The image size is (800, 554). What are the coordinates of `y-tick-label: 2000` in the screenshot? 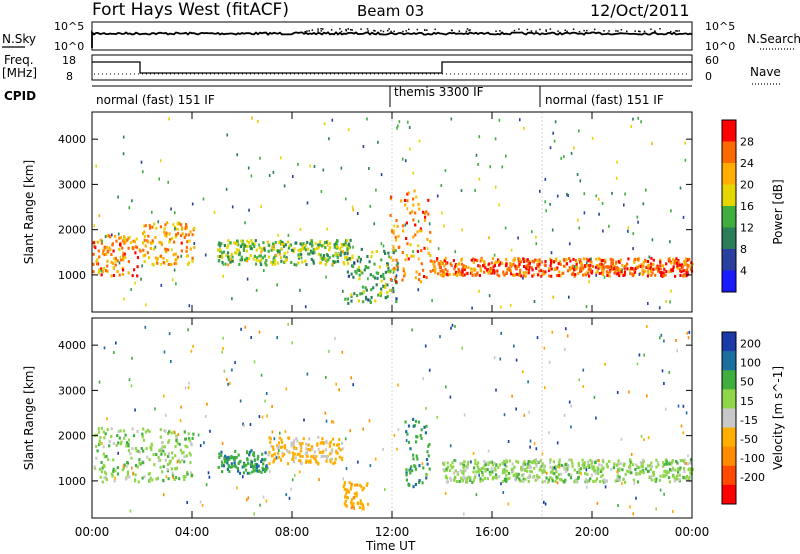 It's located at (72, 230).